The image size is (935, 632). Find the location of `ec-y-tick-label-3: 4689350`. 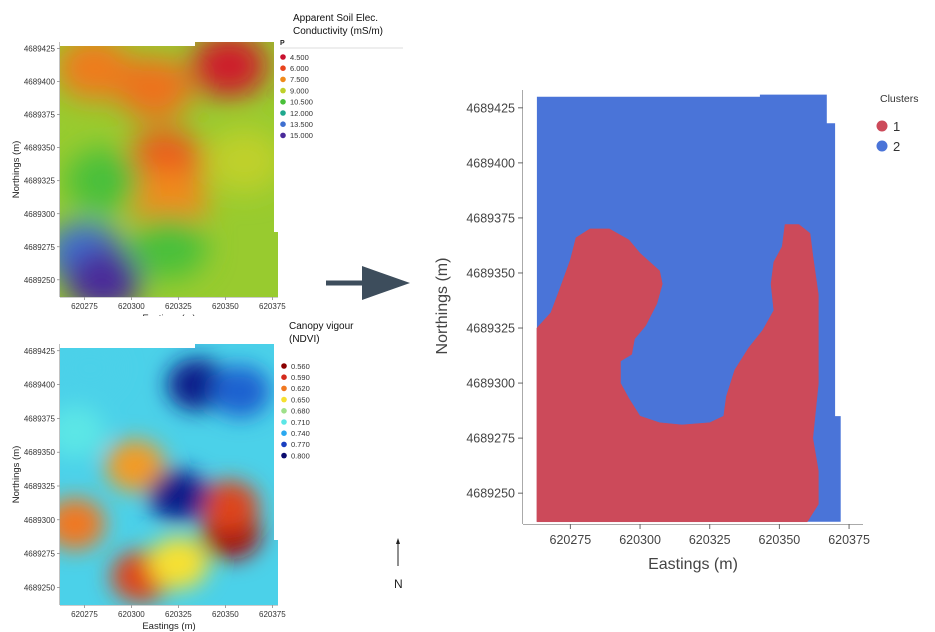

ec-y-tick-label-3: 4689350 is located at coordinates (40, 148).